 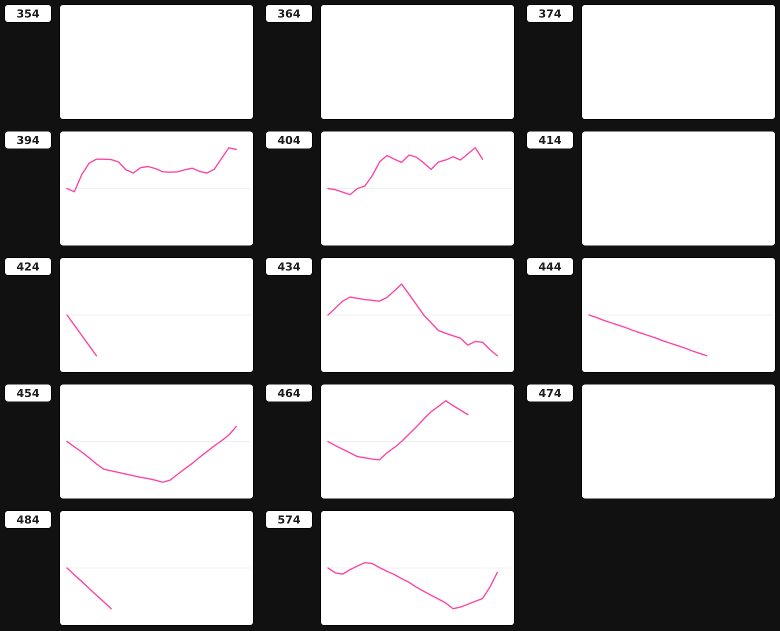 What do you see at coordinates (28, 520) in the screenshot?
I see `chart-title: 484` at bounding box center [28, 520].